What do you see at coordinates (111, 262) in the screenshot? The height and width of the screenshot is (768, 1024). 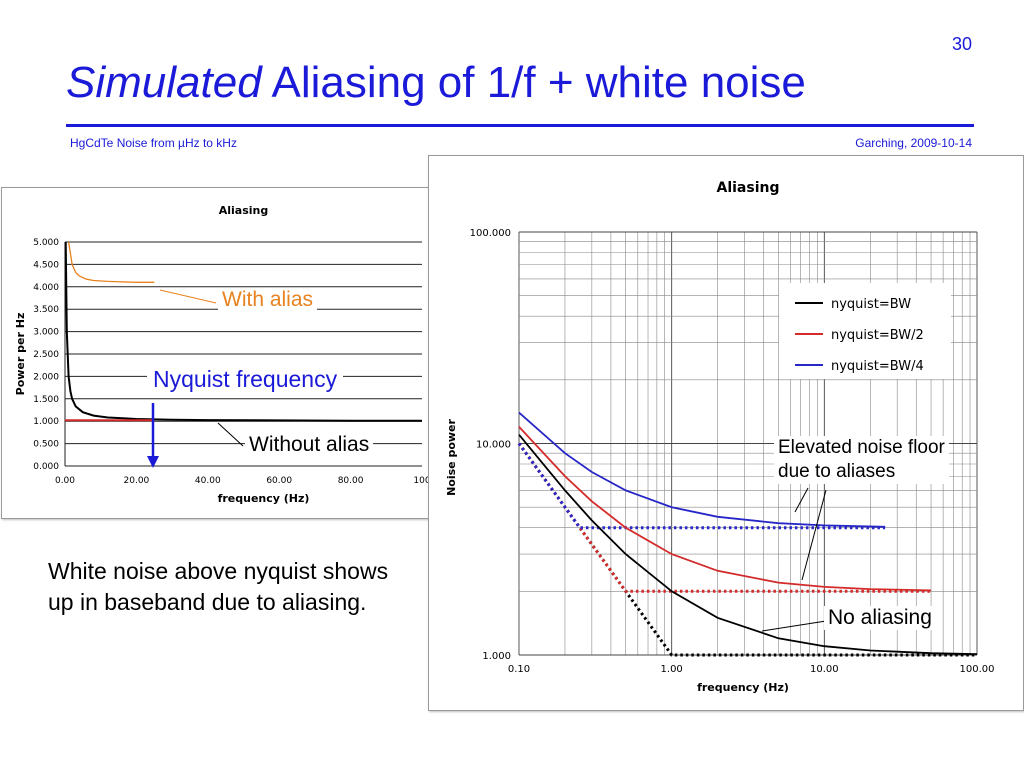 I see `left-series-with-alias` at bounding box center [111, 262].